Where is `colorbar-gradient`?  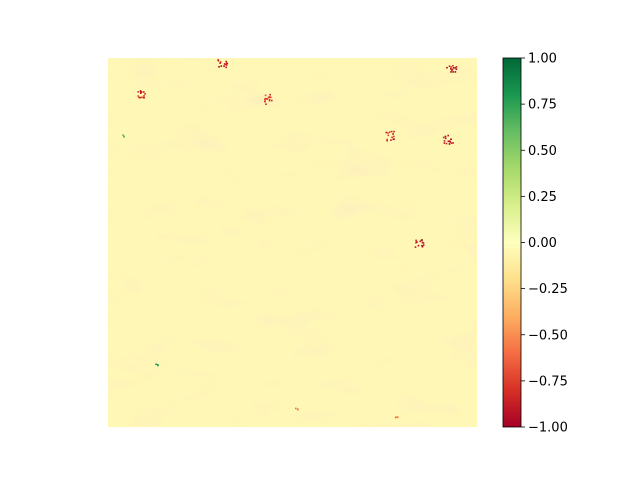
colorbar-gradient is located at coordinates (512, 242).